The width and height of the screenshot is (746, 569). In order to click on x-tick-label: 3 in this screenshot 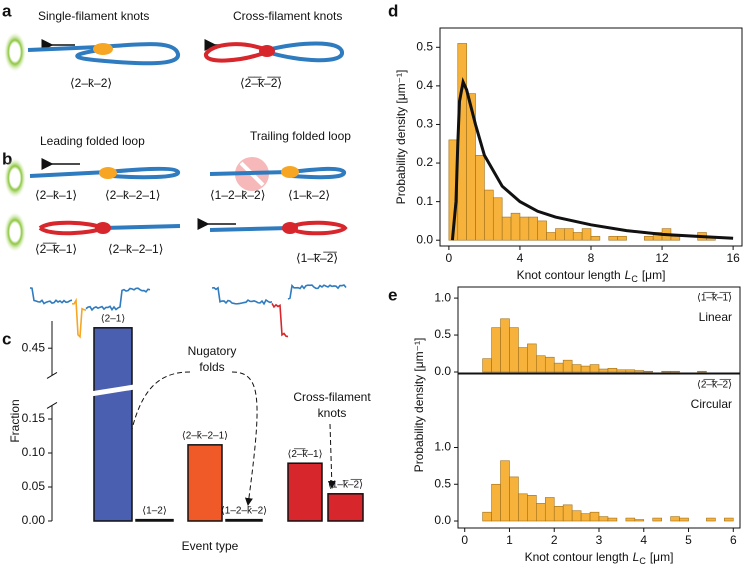, I will do `click(599, 540)`.